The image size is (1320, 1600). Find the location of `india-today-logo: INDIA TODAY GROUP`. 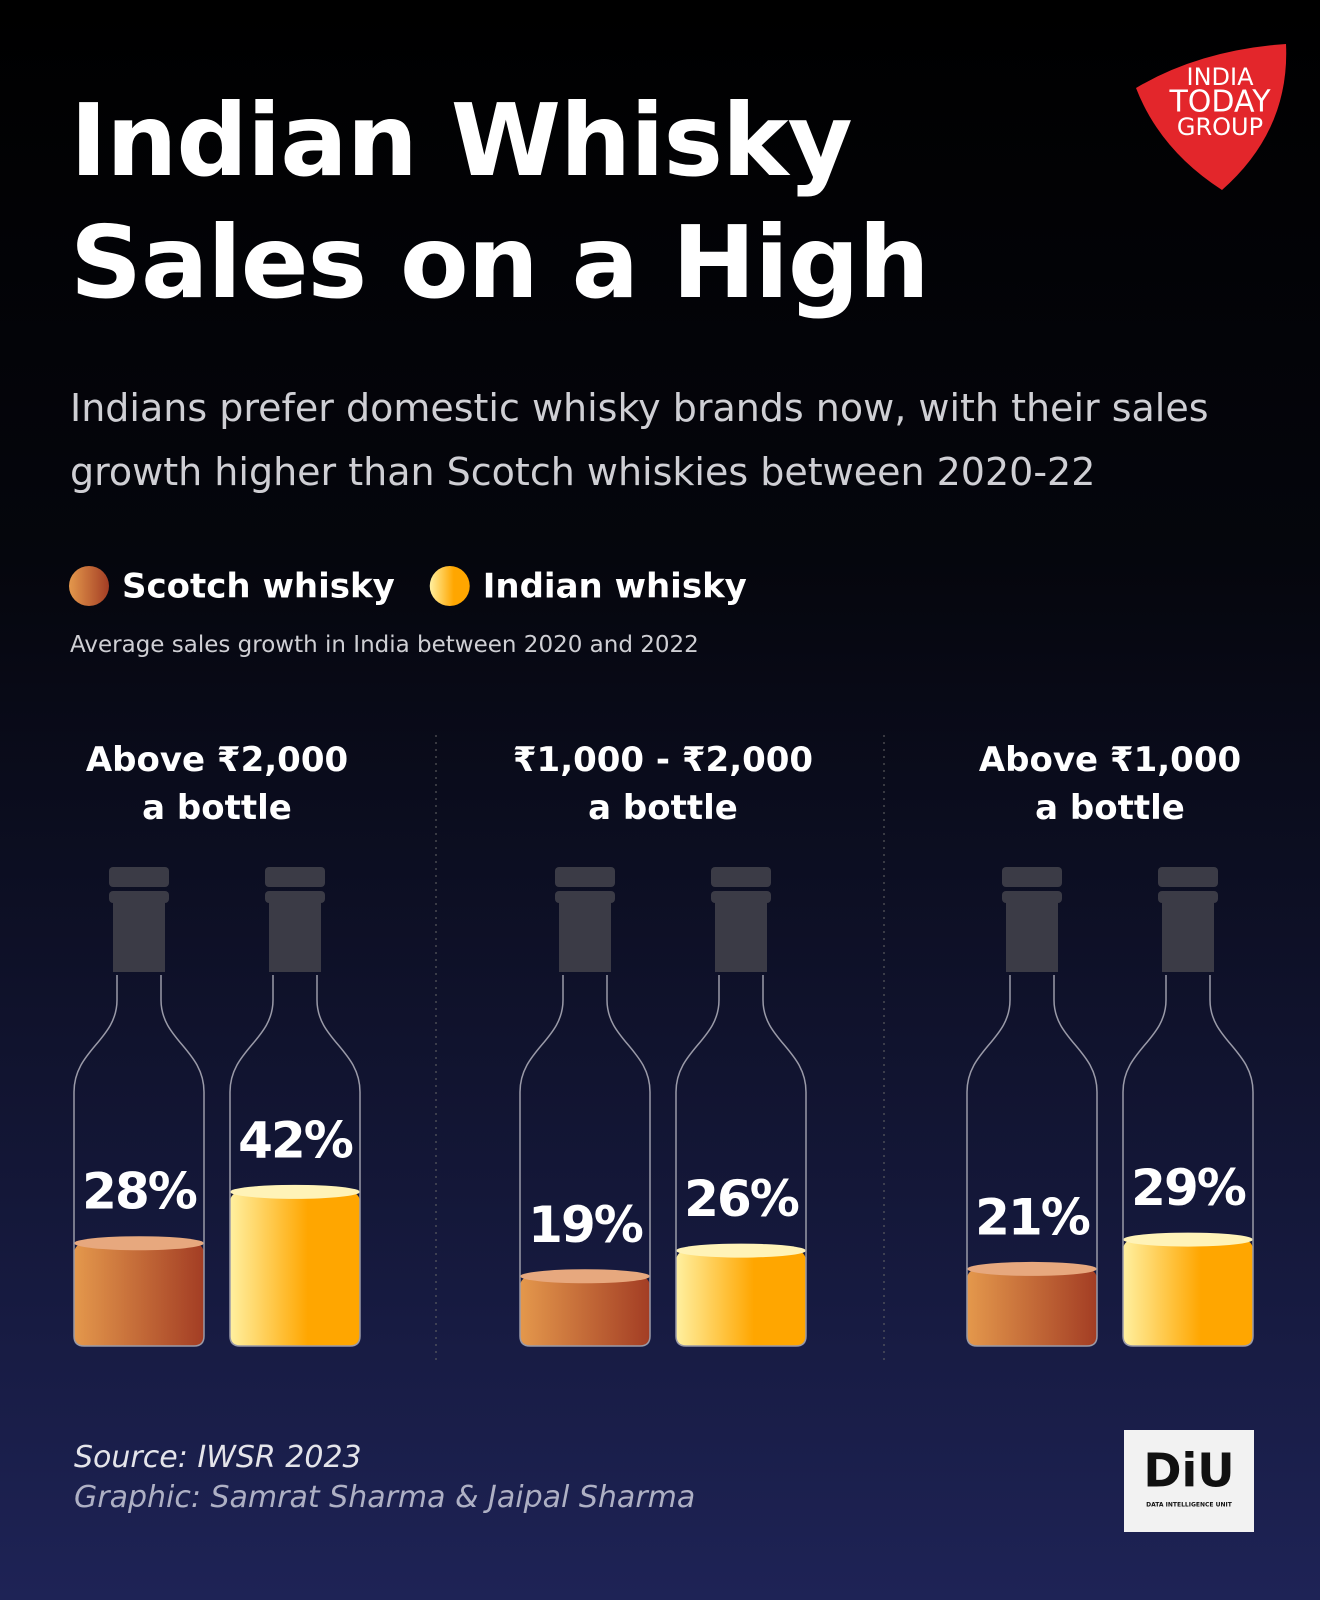

india-today-logo: INDIA TODAY GROUP is located at coordinates (1211, 117).